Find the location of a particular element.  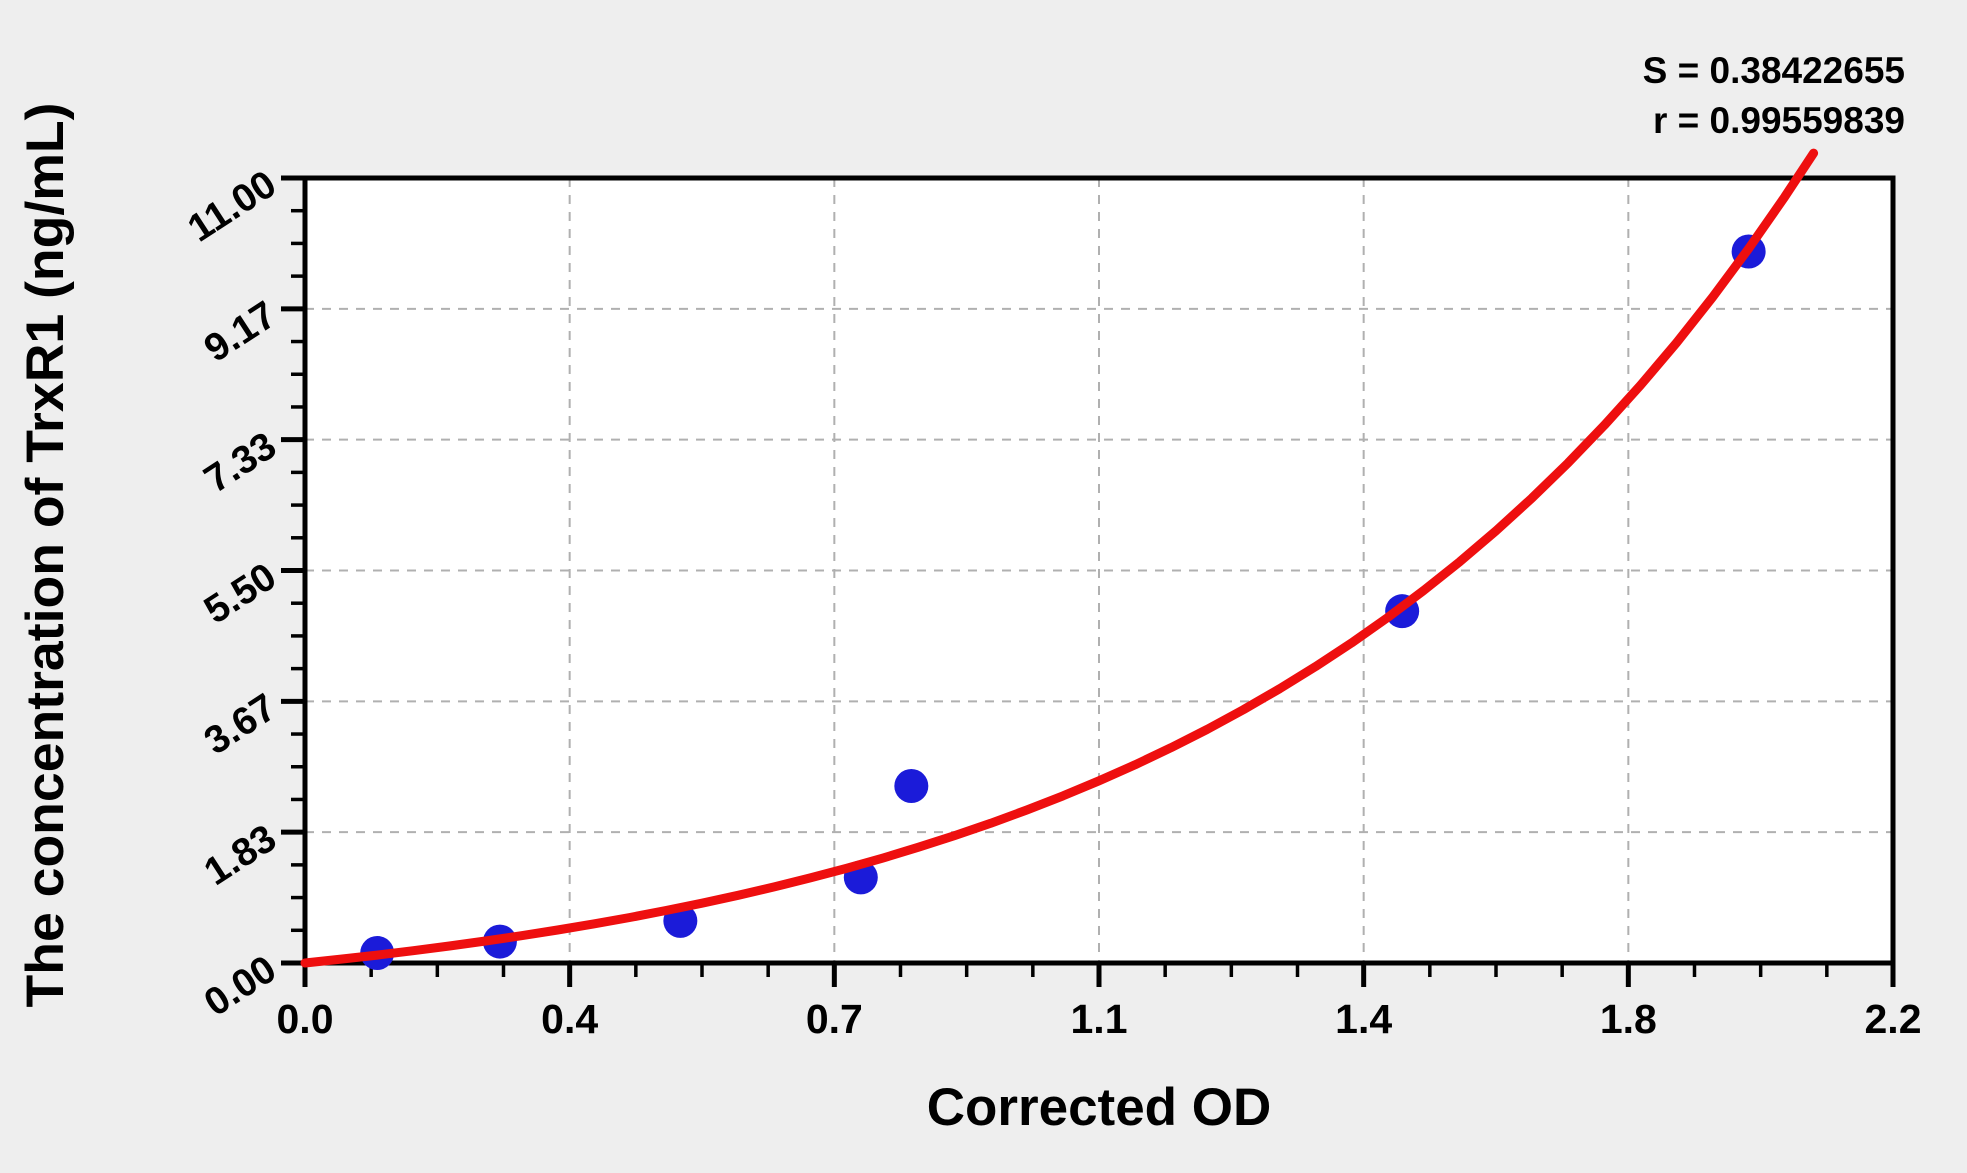

y-tick-label: 1.83 is located at coordinates (240, 855).